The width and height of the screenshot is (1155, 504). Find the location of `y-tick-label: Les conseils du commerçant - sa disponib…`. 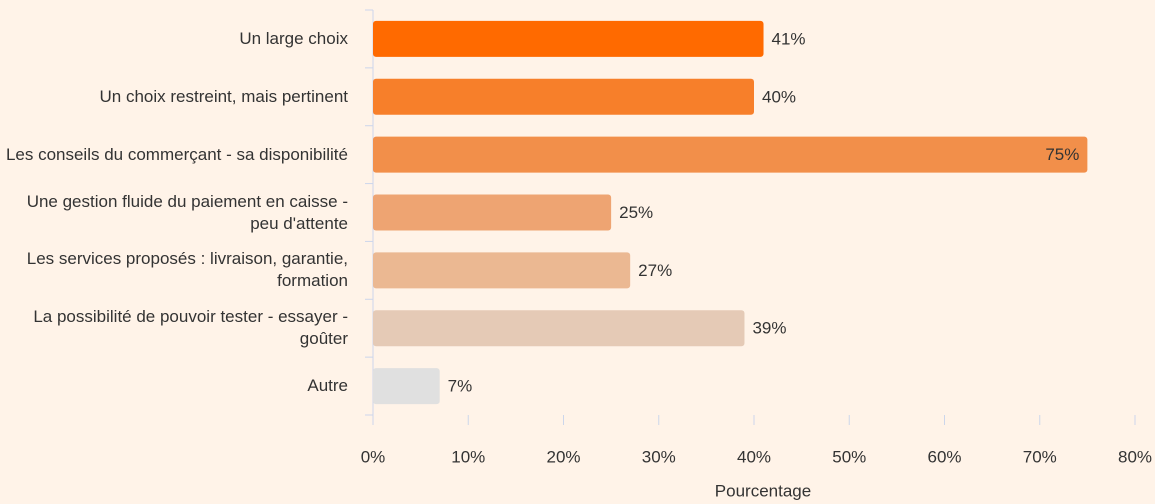

y-tick-label: Les conseils du commerçant - sa disponib… is located at coordinates (176, 154).